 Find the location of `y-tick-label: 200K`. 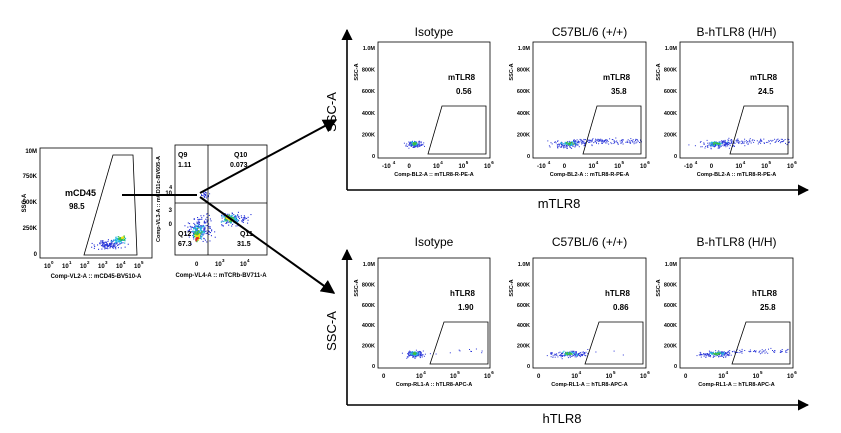

y-tick-label: 200K is located at coordinates (670, 135).